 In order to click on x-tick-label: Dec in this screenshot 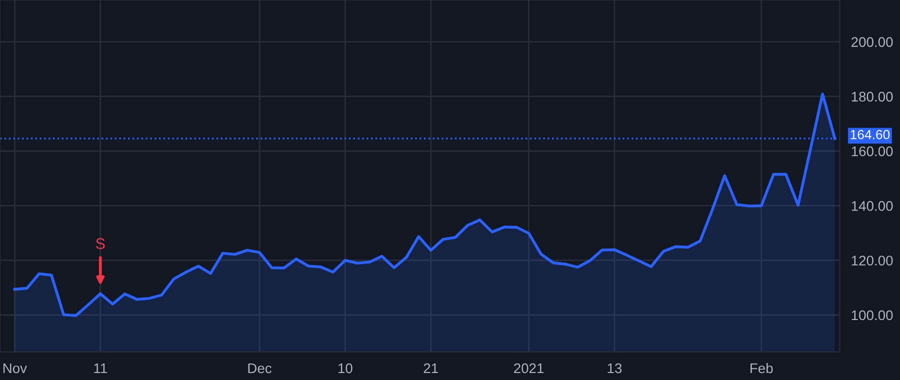, I will do `click(260, 369)`.